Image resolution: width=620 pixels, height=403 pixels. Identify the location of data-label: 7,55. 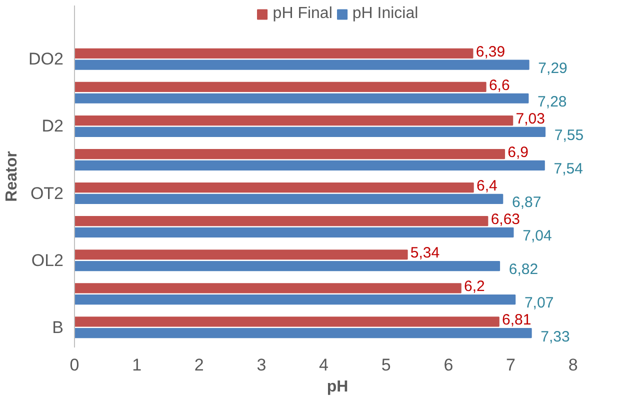
(569, 135).